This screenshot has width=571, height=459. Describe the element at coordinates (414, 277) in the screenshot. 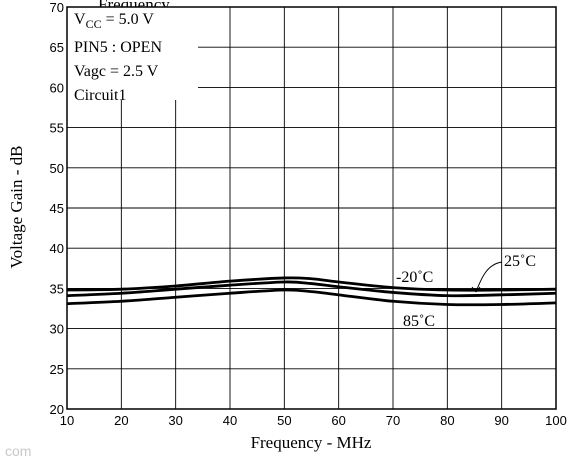

I see `label-minus20c: -20˚C` at that location.